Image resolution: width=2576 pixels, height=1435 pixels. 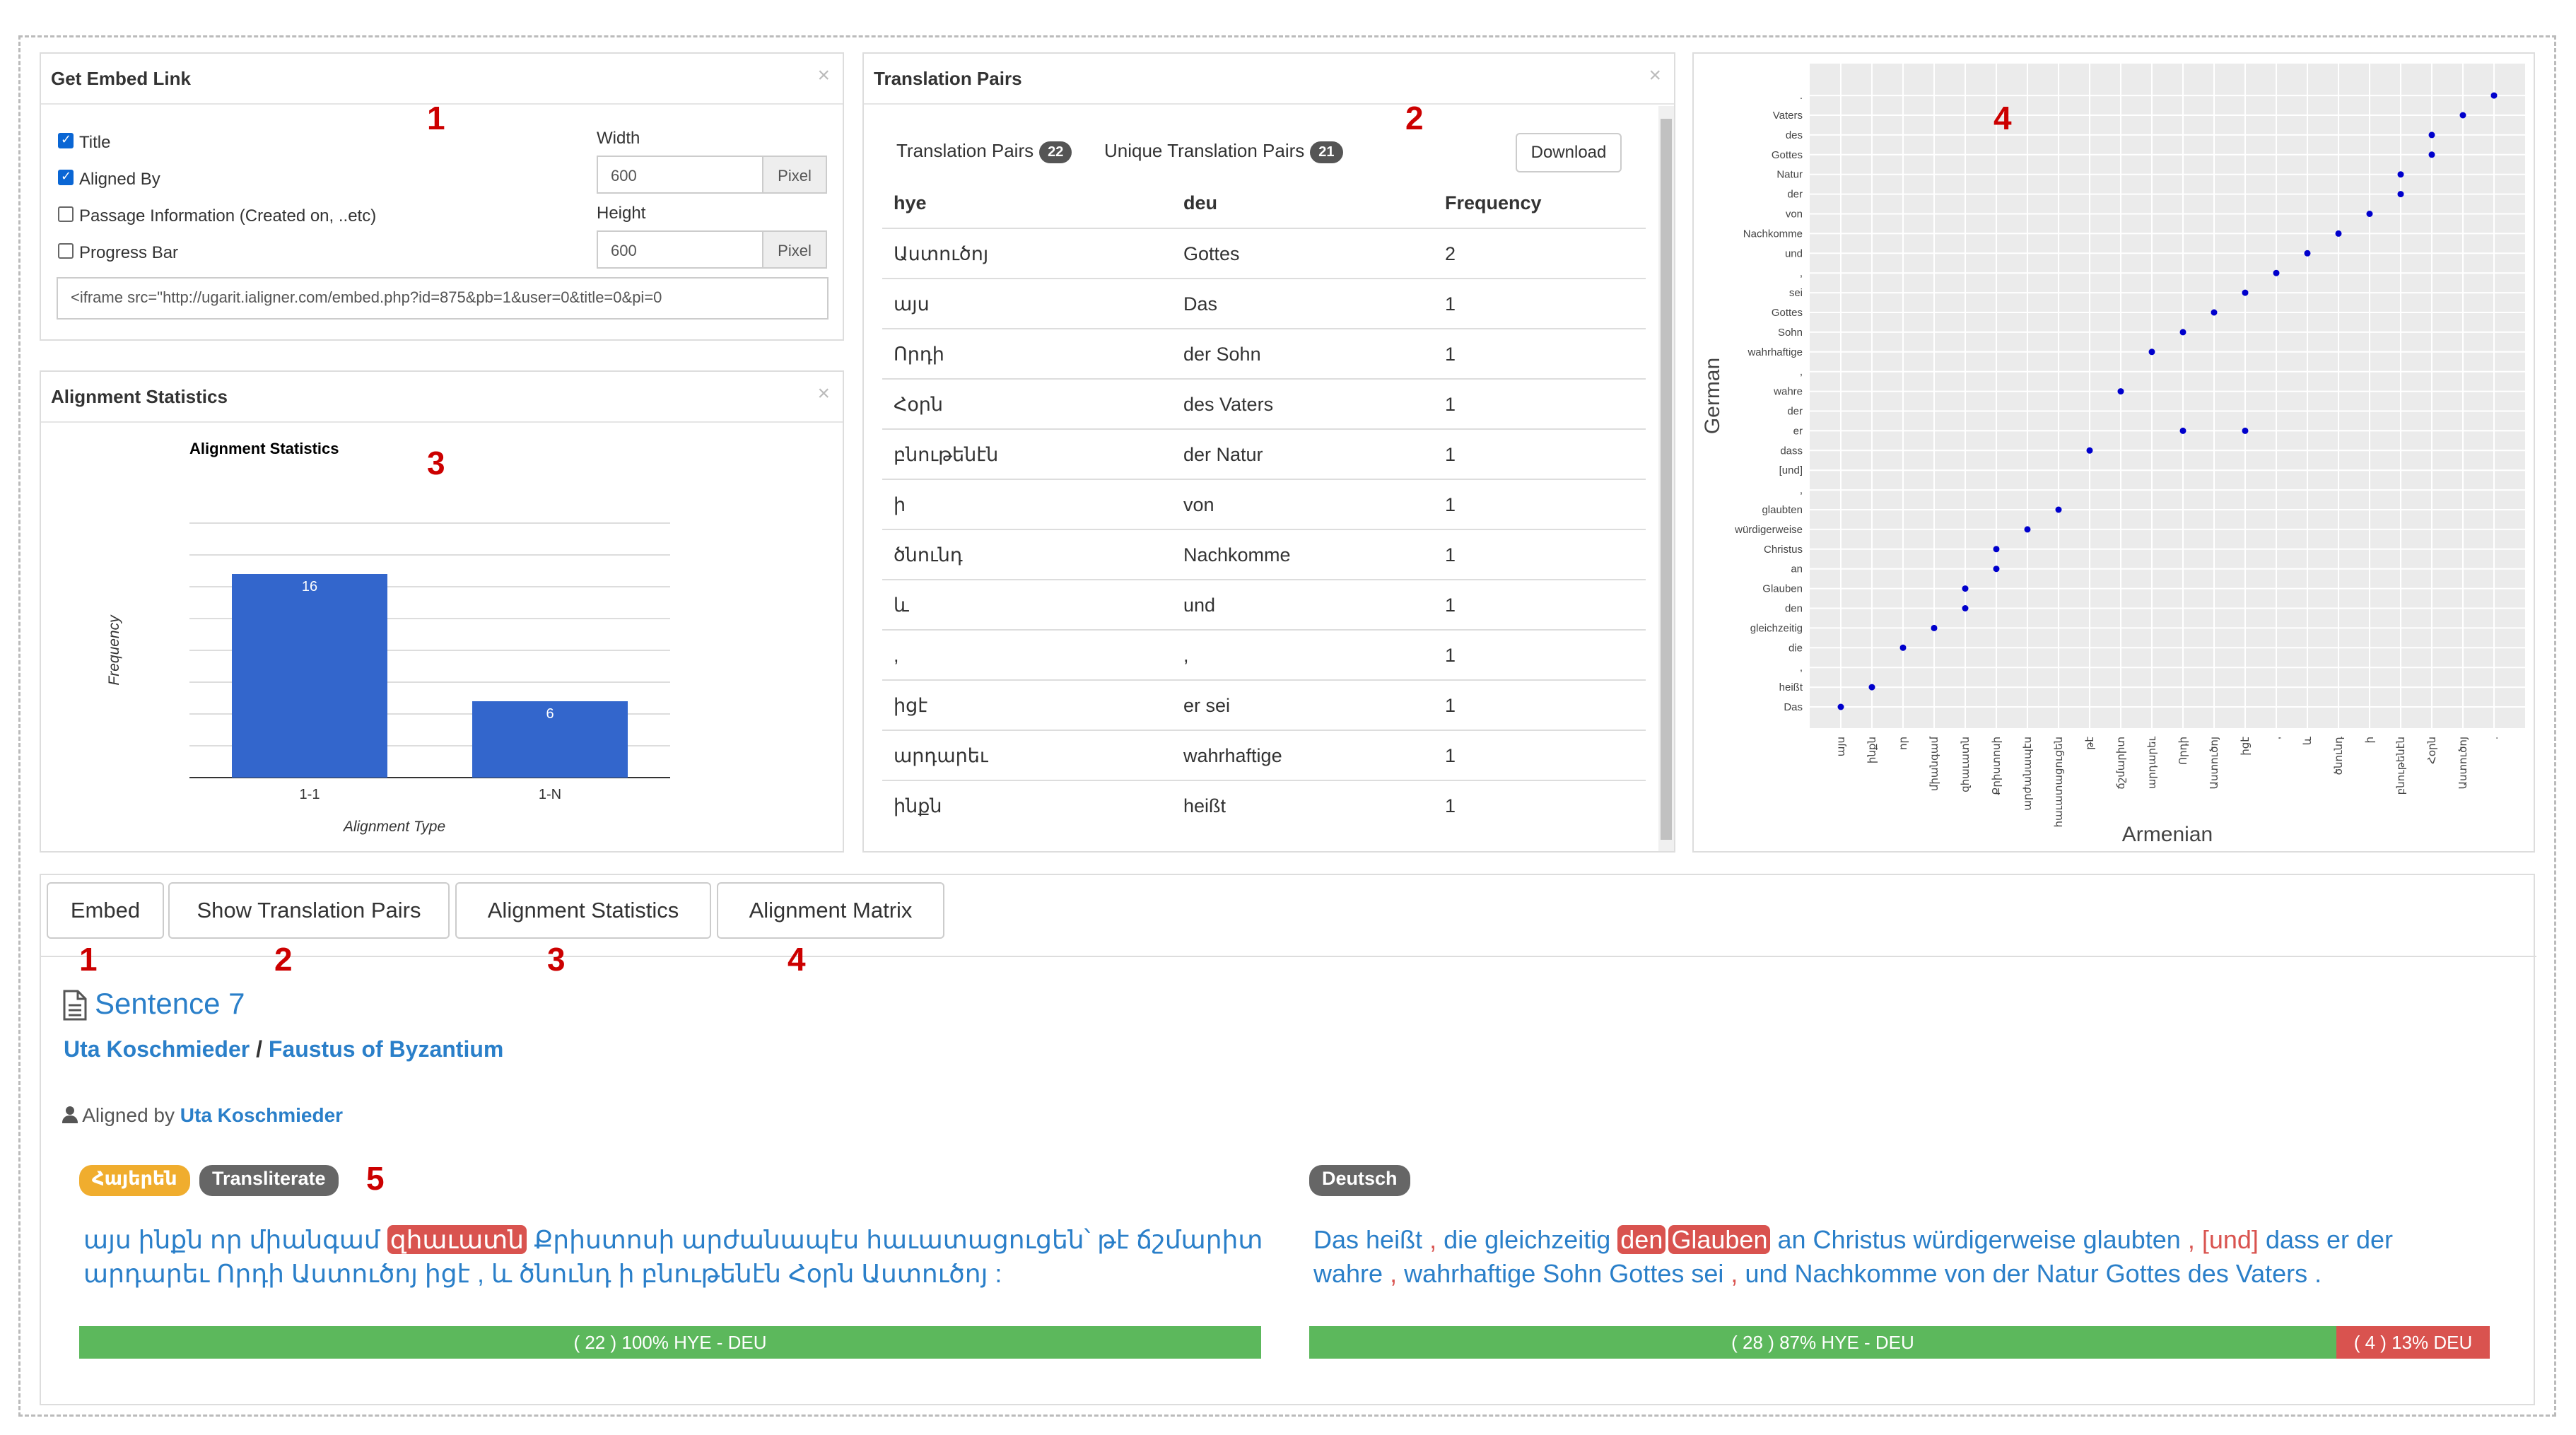 What do you see at coordinates (1783, 510) in the screenshot?
I see `y-tick-label: glaubten` at bounding box center [1783, 510].